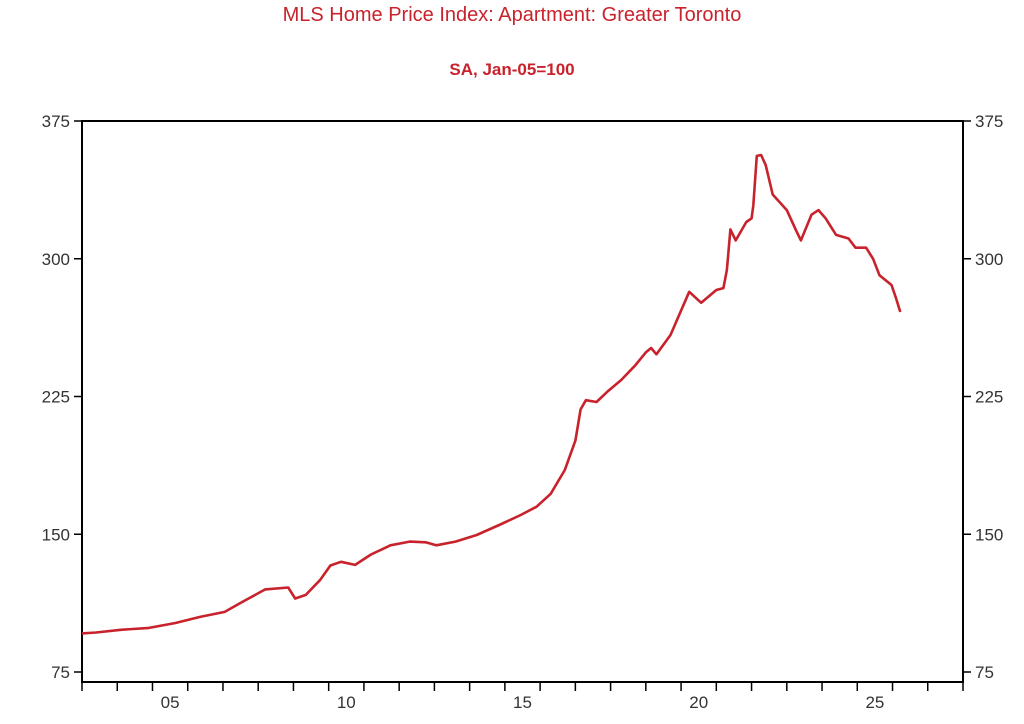  What do you see at coordinates (989, 534) in the screenshot?
I see `y-tick-label-right: 150` at bounding box center [989, 534].